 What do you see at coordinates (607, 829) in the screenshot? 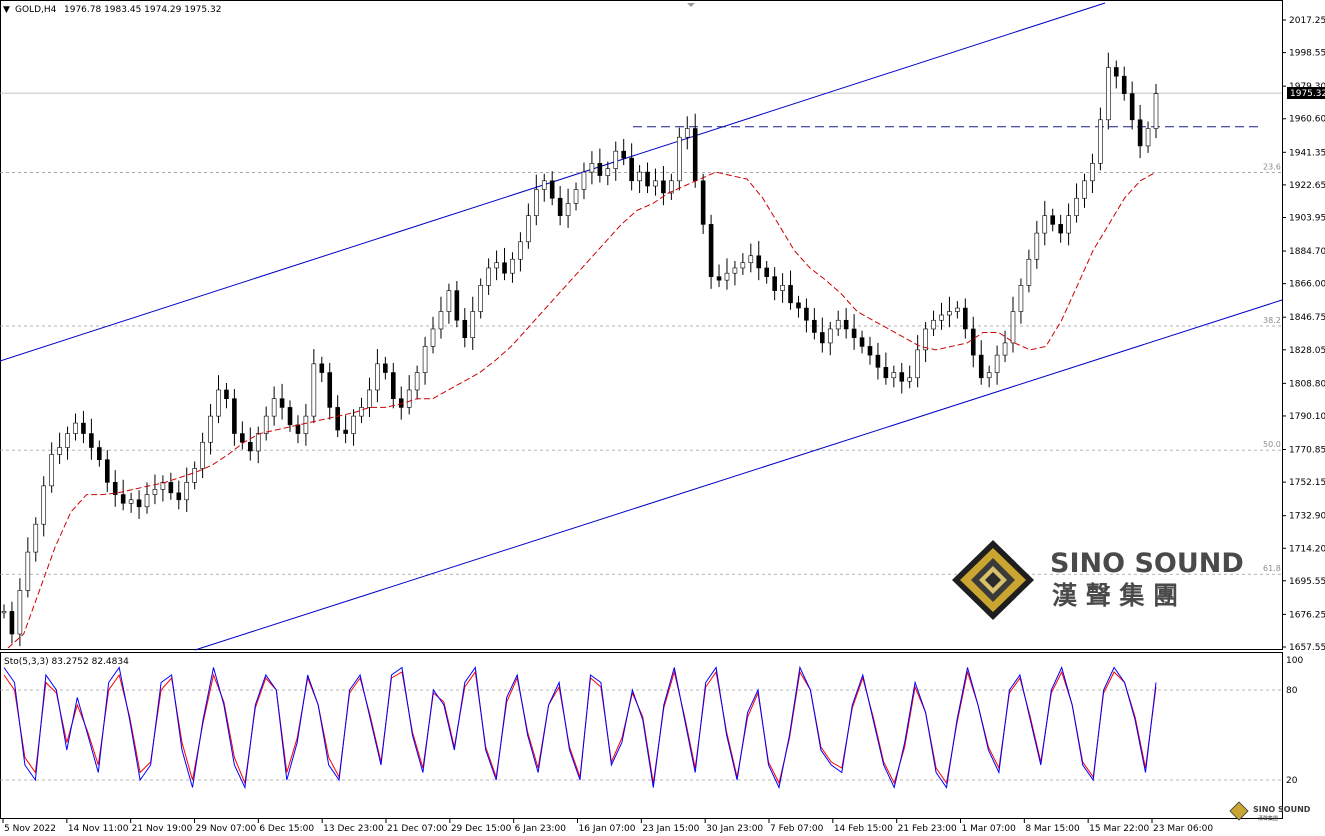
I see `time-tick-label: 16 Jan 07:00` at bounding box center [607, 829].